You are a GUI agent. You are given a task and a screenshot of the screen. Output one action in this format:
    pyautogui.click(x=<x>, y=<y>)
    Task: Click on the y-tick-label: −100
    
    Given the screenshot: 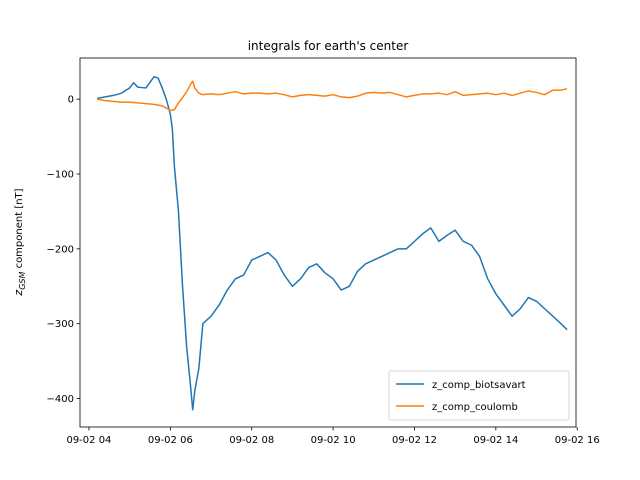 What is the action you would take?
    pyautogui.click(x=60, y=175)
    